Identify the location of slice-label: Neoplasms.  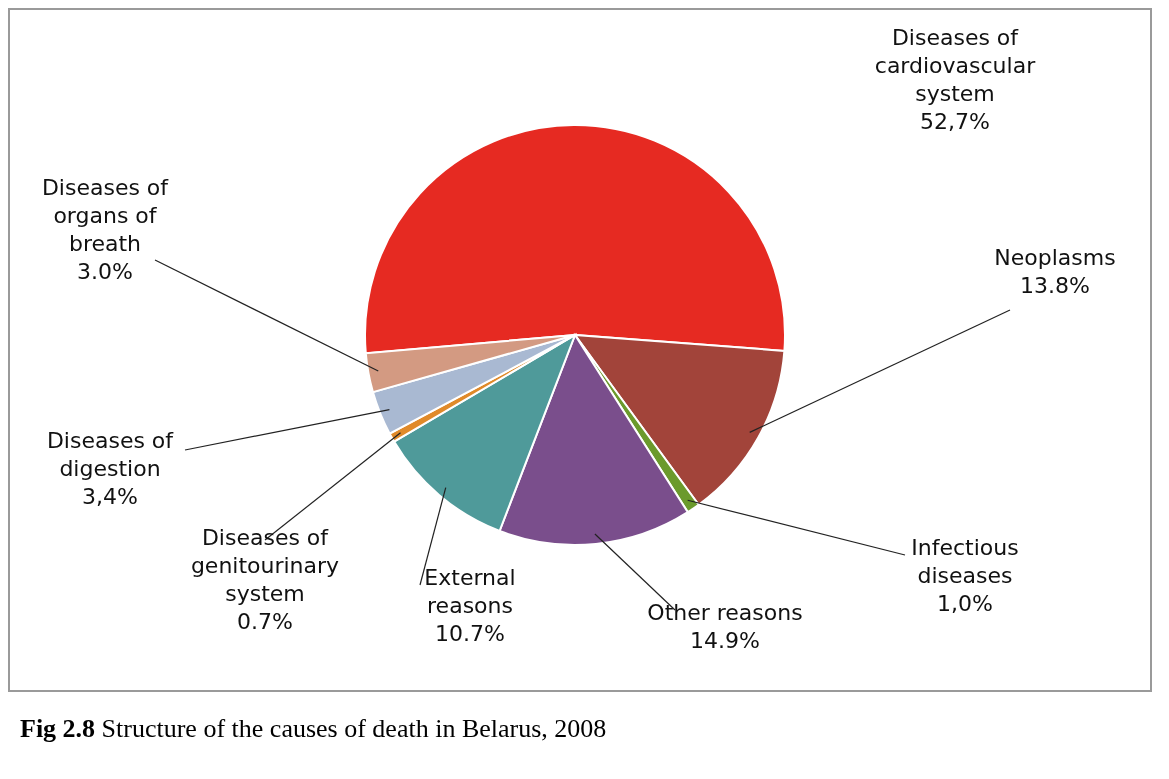
(1055, 257).